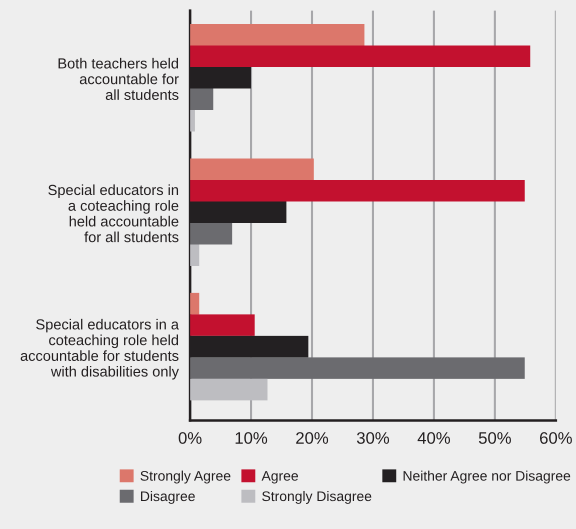  Describe the element at coordinates (168, 497) in the screenshot. I see `legend-label: Disagree` at that location.